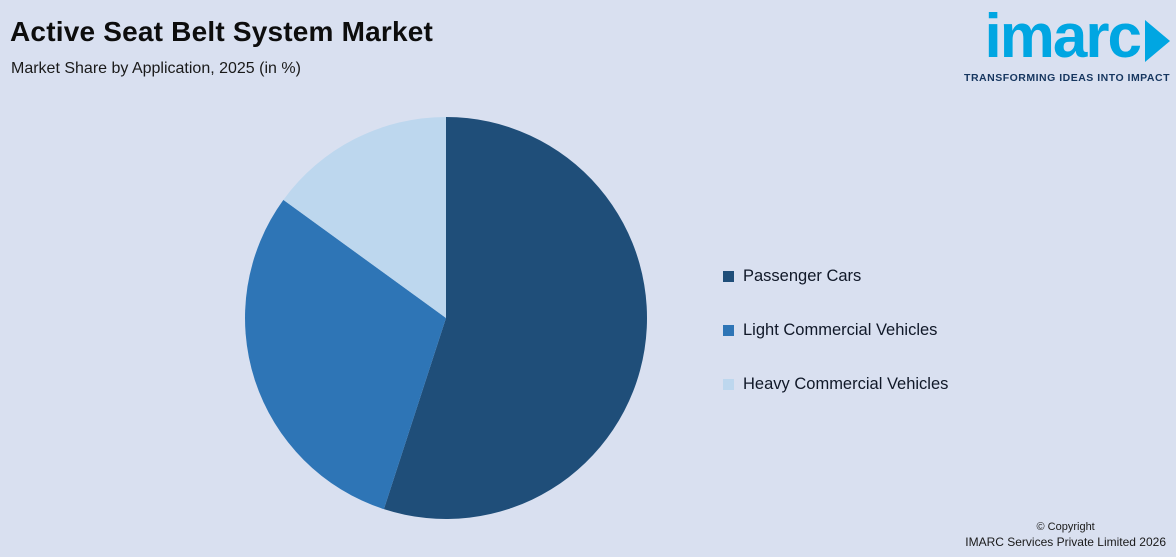 The image size is (1176, 557). I want to click on pie-slice-light-commercial-vehicles, so click(345, 354).